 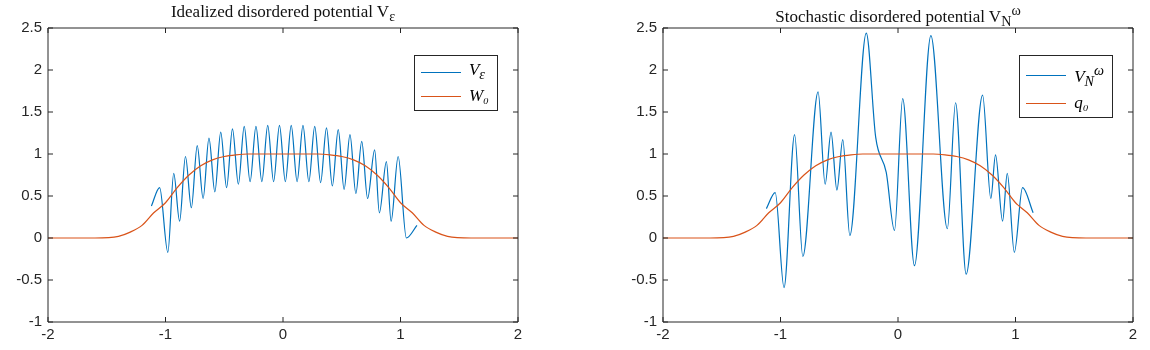 I want to click on legend-label: W₀, so click(x=478, y=96).